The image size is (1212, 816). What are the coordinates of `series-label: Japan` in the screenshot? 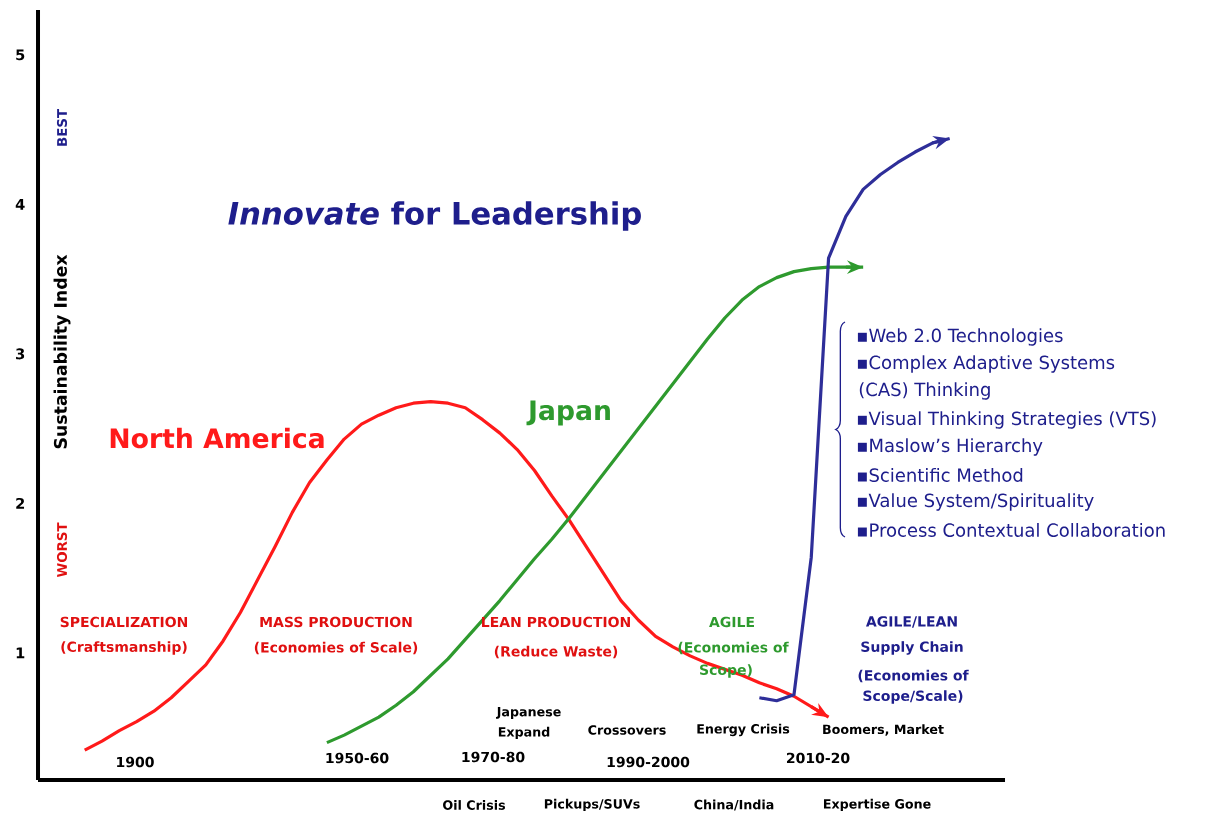 It's located at (568, 413).